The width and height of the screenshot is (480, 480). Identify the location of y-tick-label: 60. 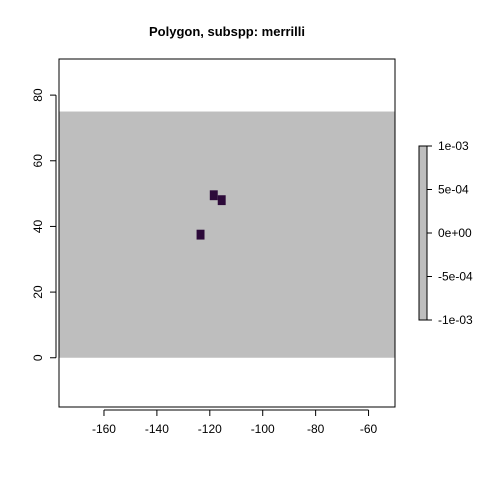
(38, 161).